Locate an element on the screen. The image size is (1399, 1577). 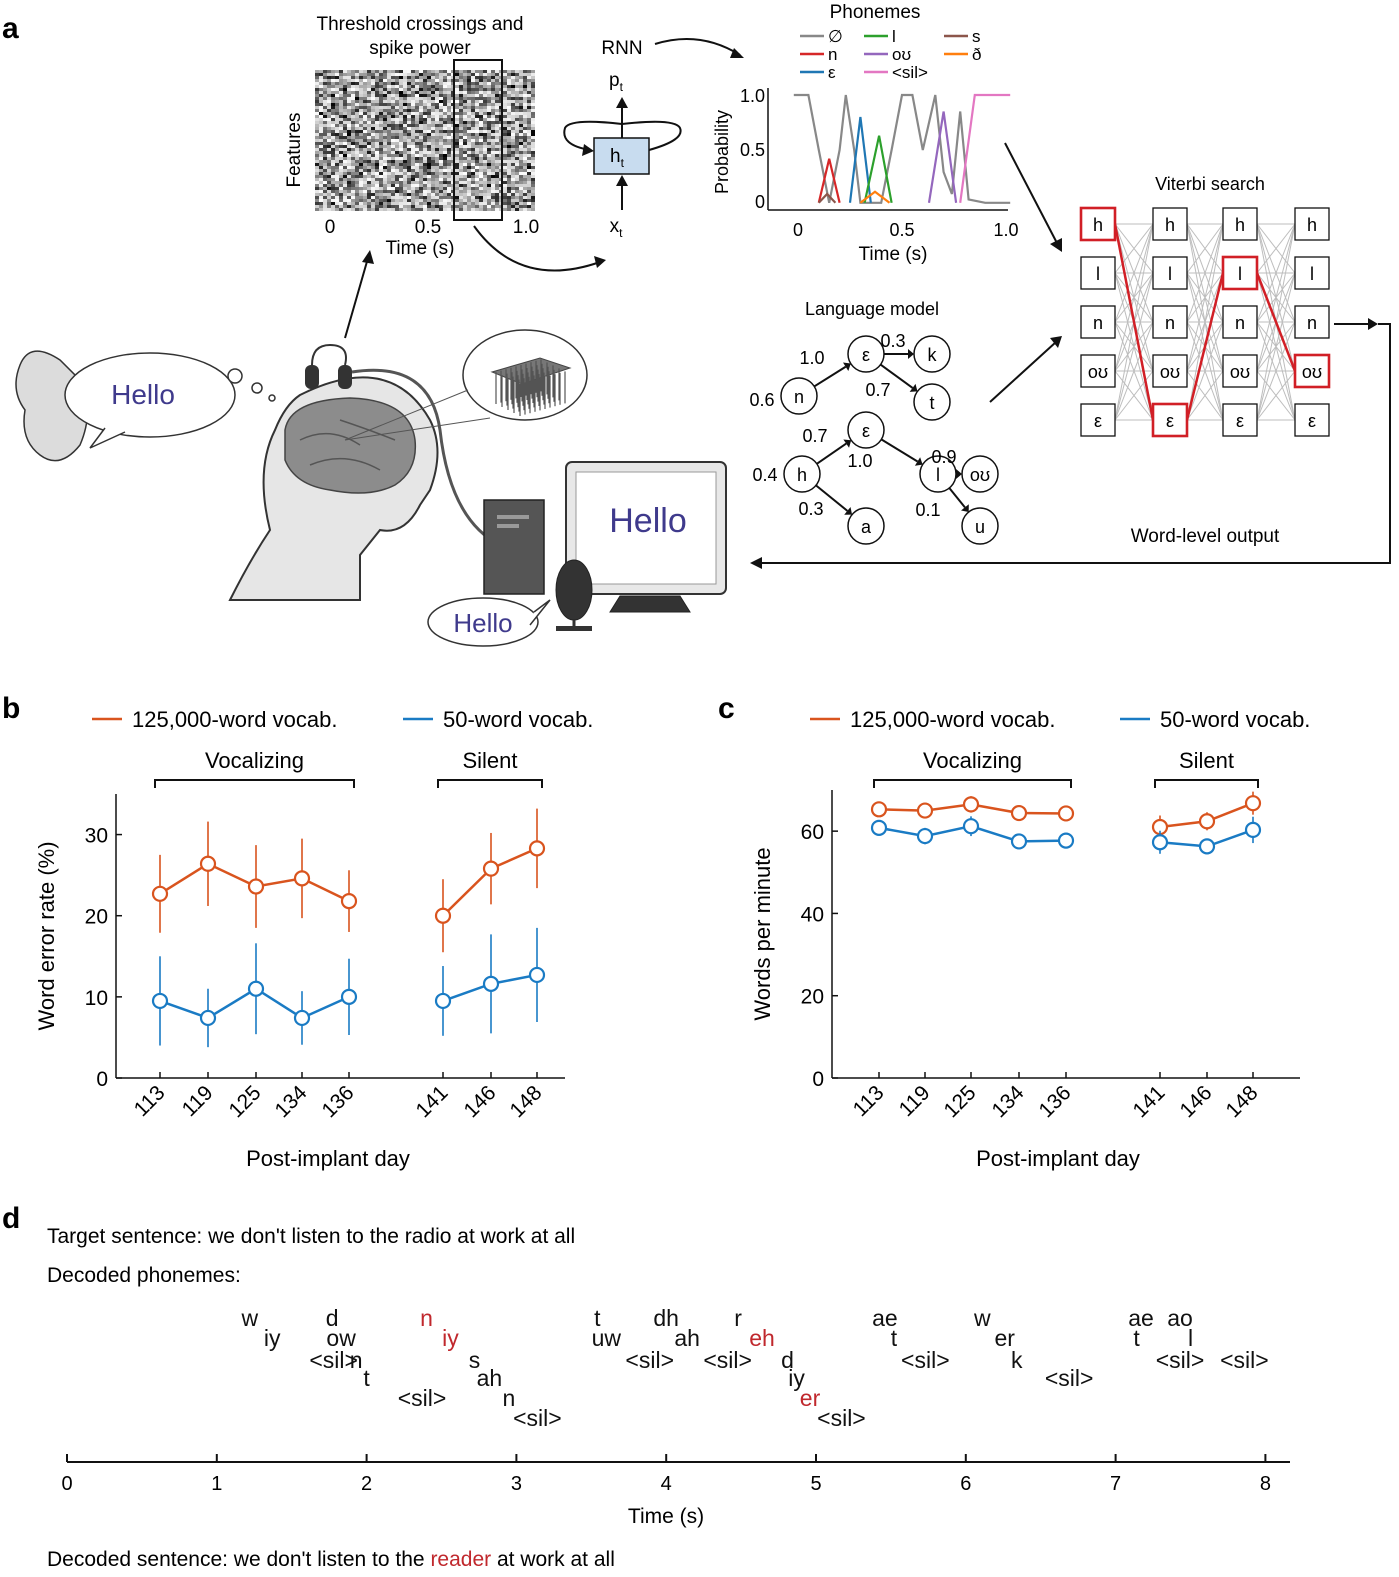
word-output-label: Word-level output is located at coordinates (1205, 536).